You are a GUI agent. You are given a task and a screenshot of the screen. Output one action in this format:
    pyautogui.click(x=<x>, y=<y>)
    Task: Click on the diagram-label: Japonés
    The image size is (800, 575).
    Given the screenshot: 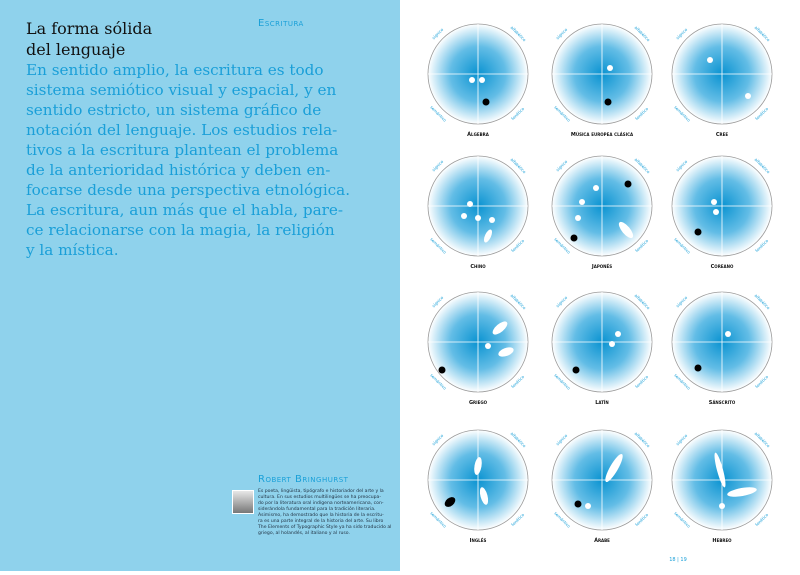 What is the action you would take?
    pyautogui.click(x=601, y=267)
    